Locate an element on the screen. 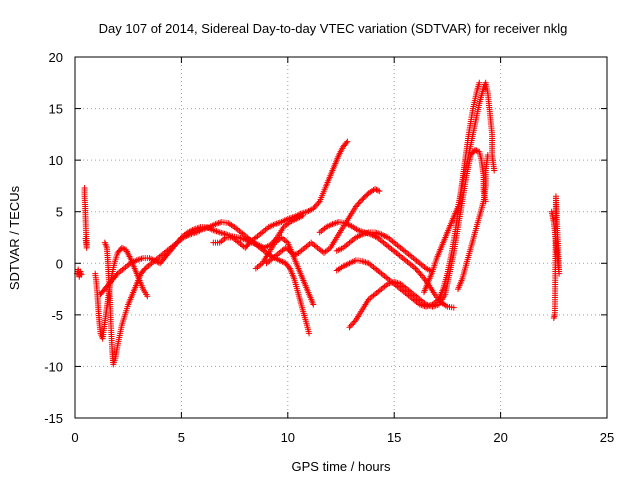 This screenshot has width=640, height=480. x-tick-label: 10 is located at coordinates (288, 437).